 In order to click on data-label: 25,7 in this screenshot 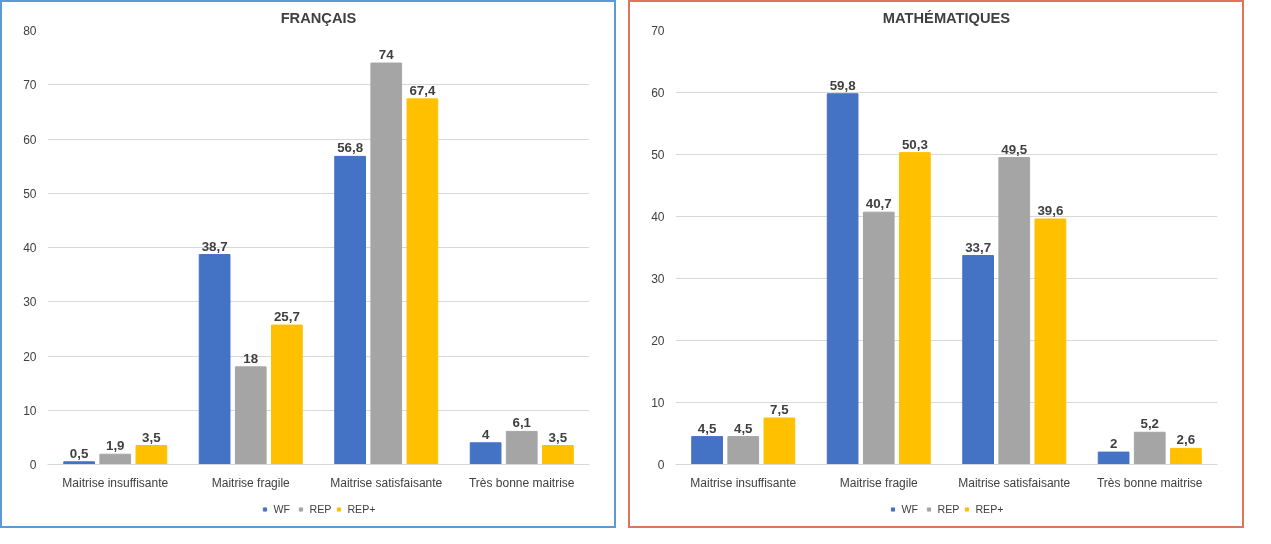, I will do `click(286, 317)`.